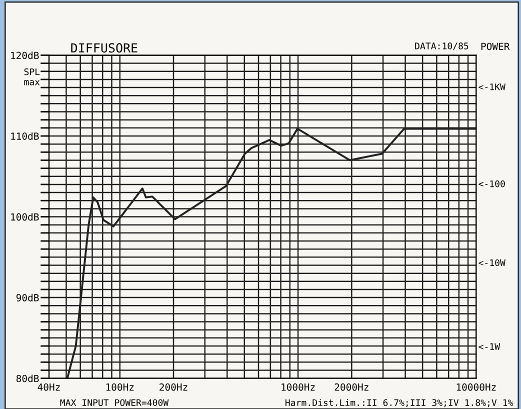 The height and width of the screenshot is (409, 521). I want to click on x-tick-label: 10000Hz, so click(476, 387).